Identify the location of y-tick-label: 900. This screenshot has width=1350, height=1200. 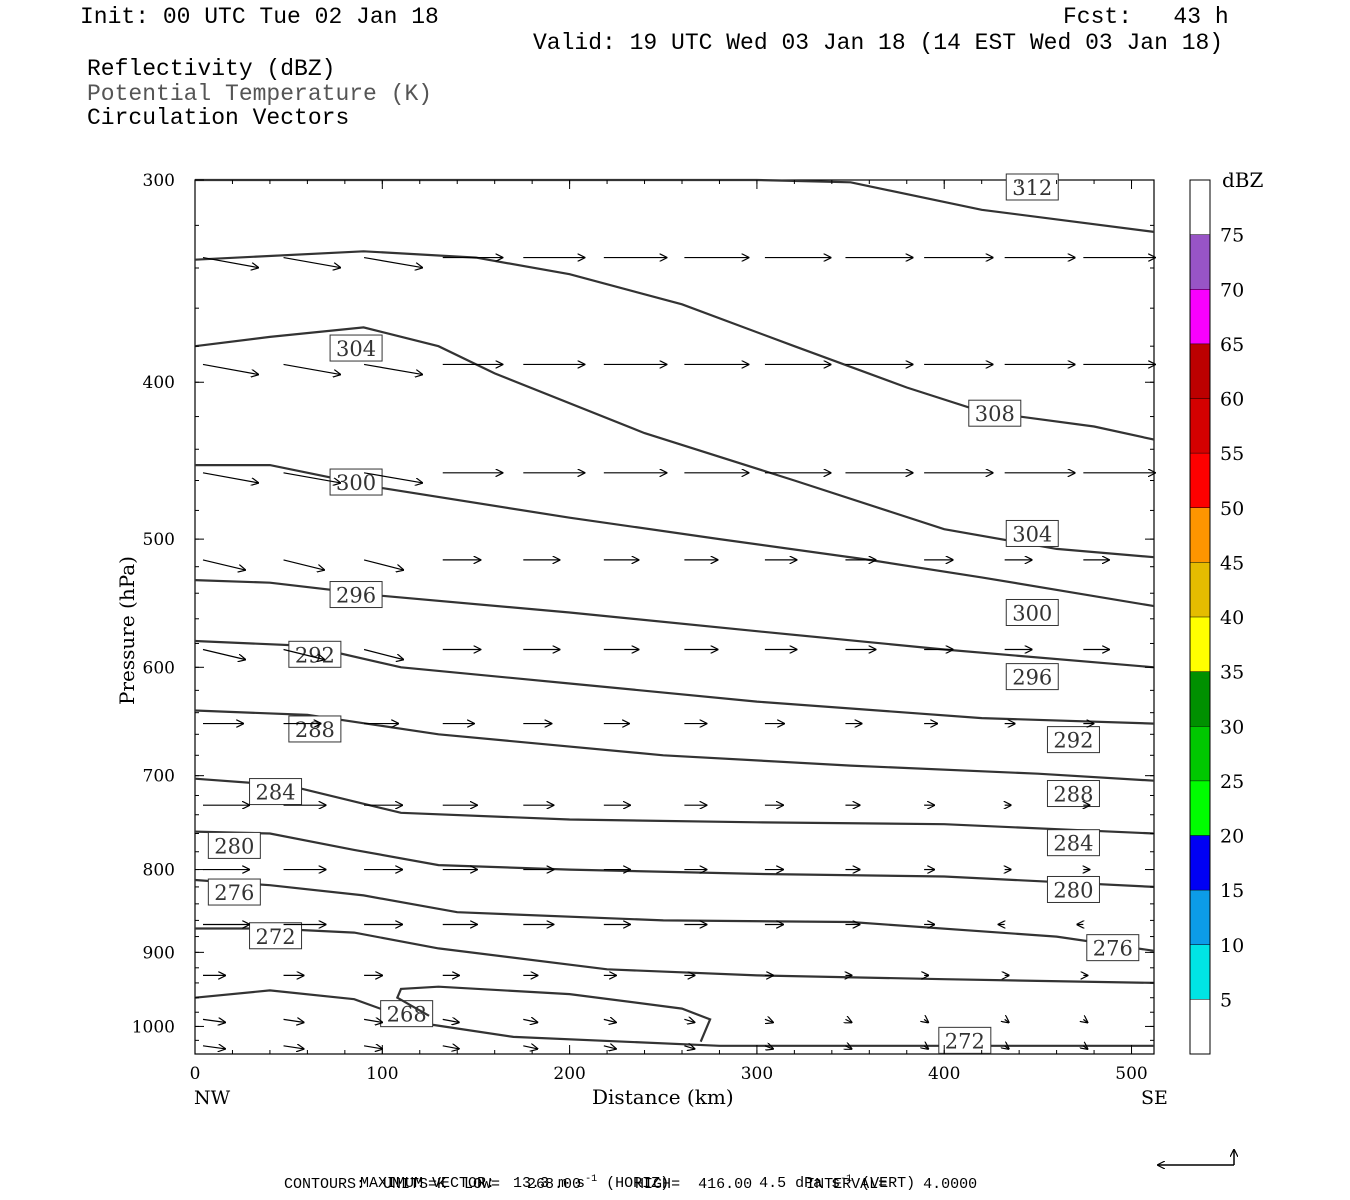
(159, 953).